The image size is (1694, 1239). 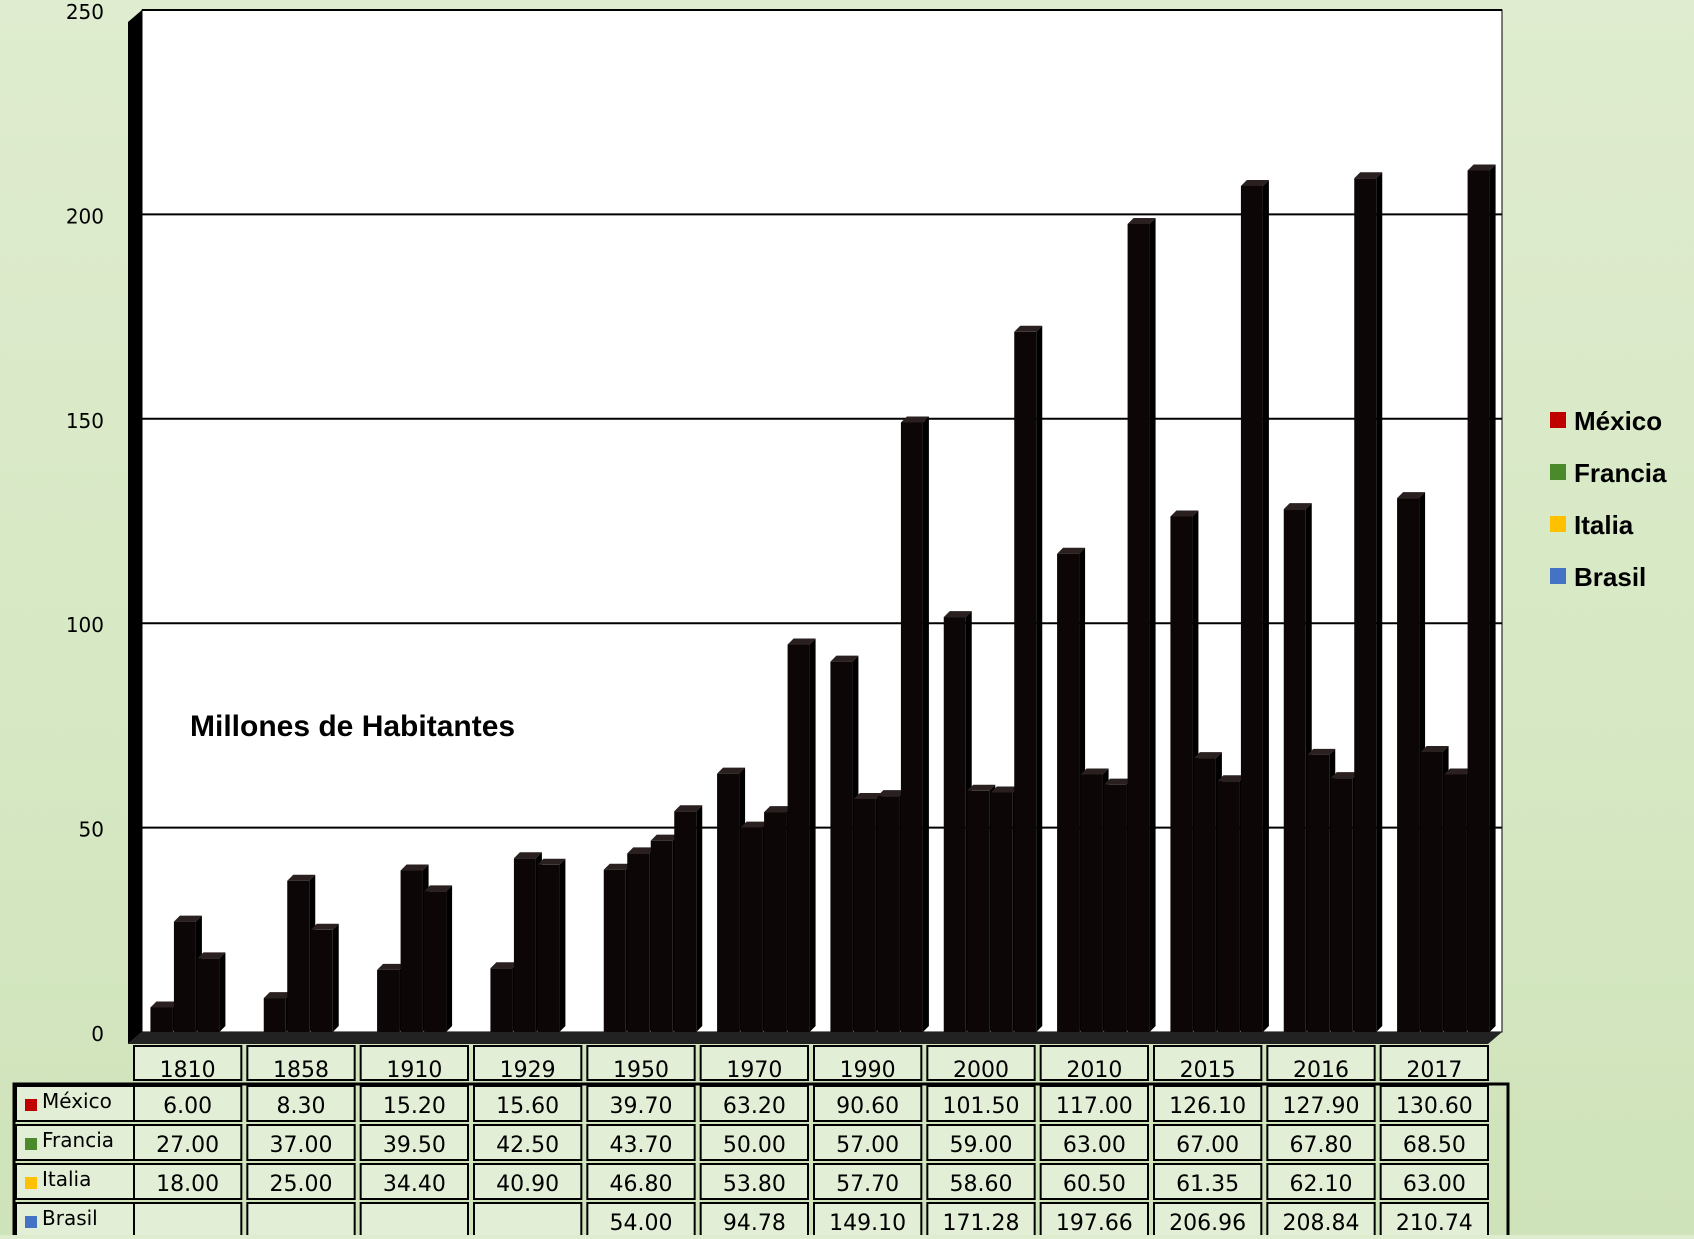 What do you see at coordinates (1208, 1070) in the screenshot?
I see `x-tick-label: 2015` at bounding box center [1208, 1070].